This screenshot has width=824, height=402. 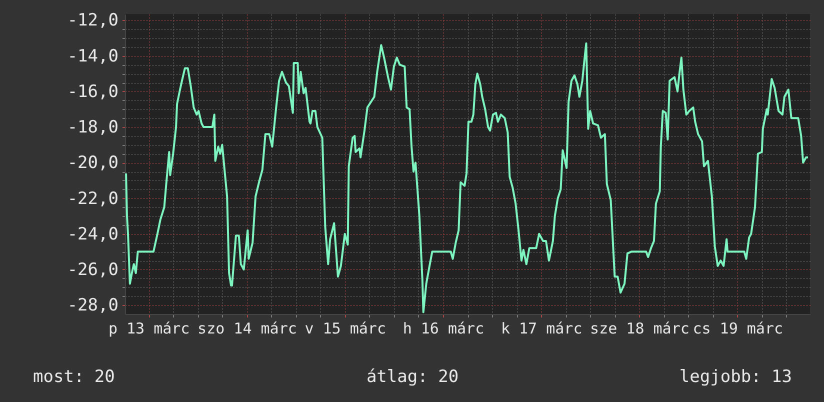 What do you see at coordinates (92, 20) in the screenshot?
I see `y-tick-label: -12,0` at bounding box center [92, 20].